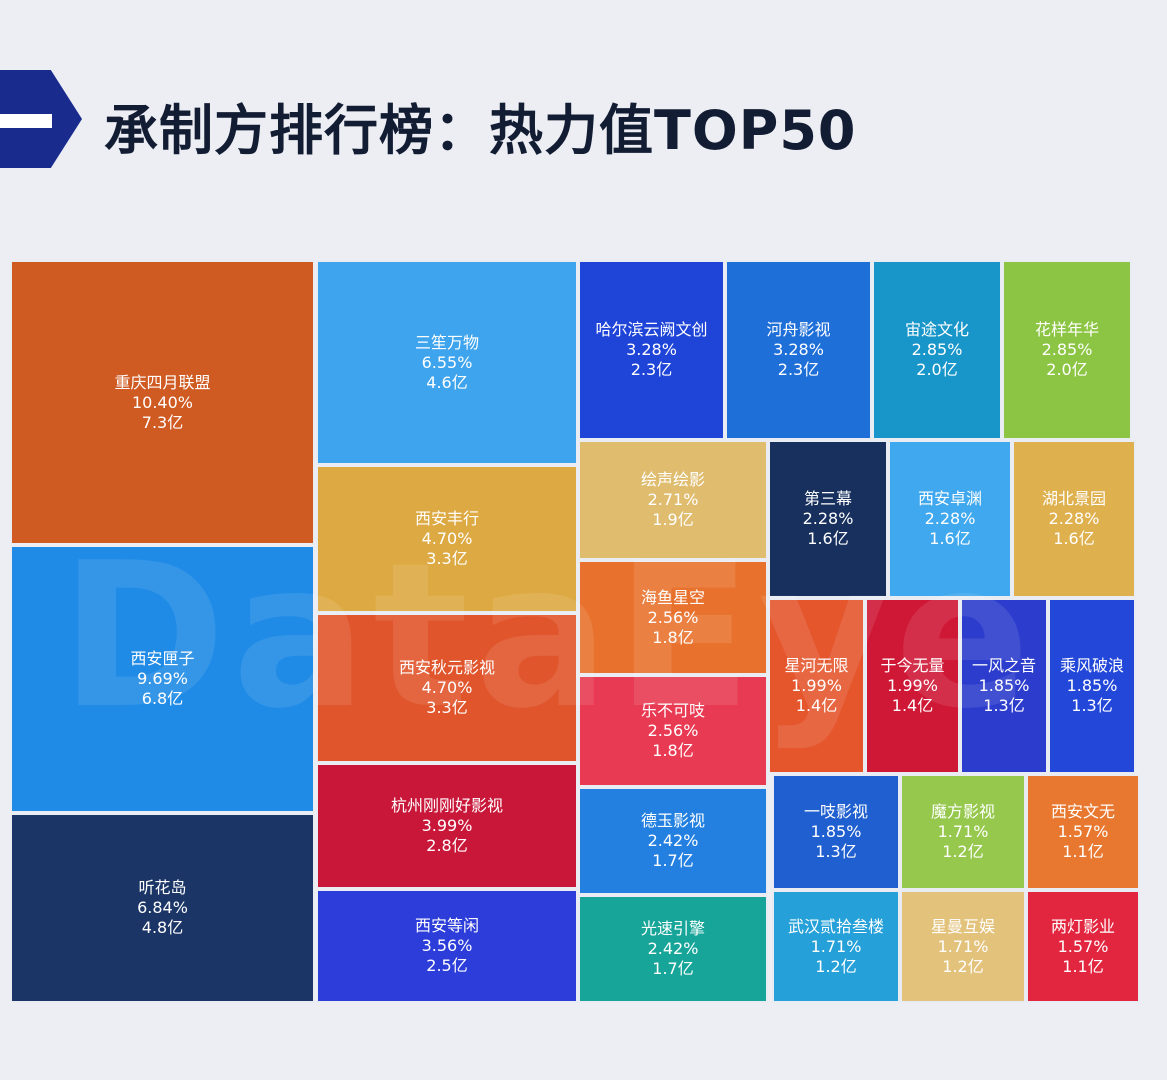  Describe the element at coordinates (672, 820) in the screenshot. I see `cell-name: 德玉影视` at that location.